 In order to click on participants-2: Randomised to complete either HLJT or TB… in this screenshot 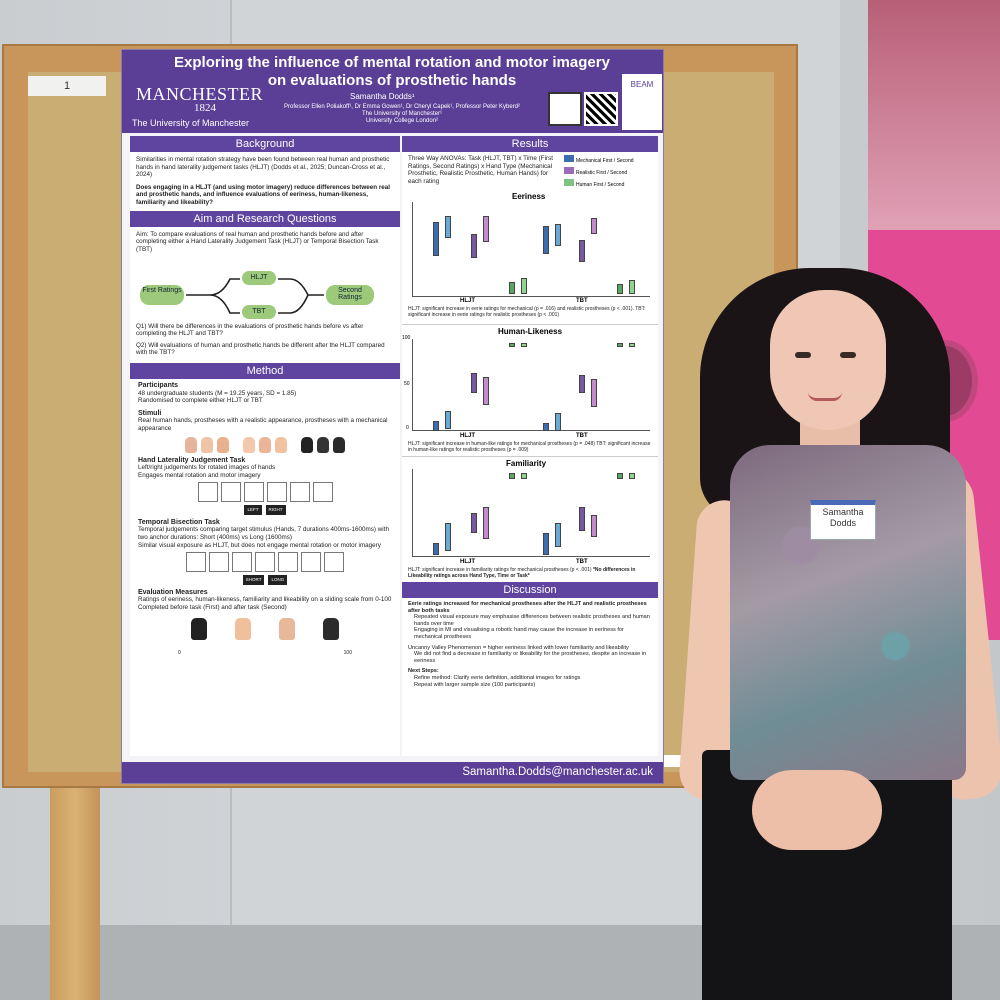, I will do `click(200, 401)`.